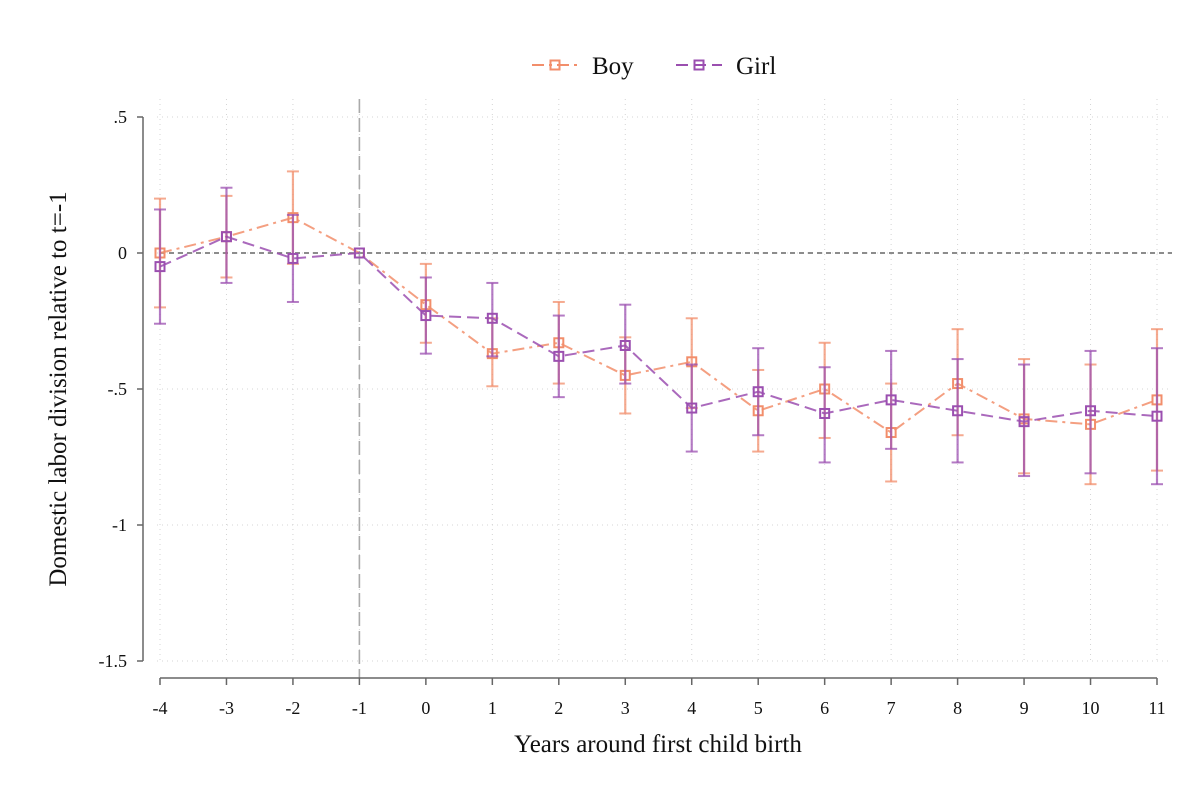 This screenshot has height=802, width=1203. What do you see at coordinates (1024, 708) in the screenshot?
I see `x-tick-label: 9` at bounding box center [1024, 708].